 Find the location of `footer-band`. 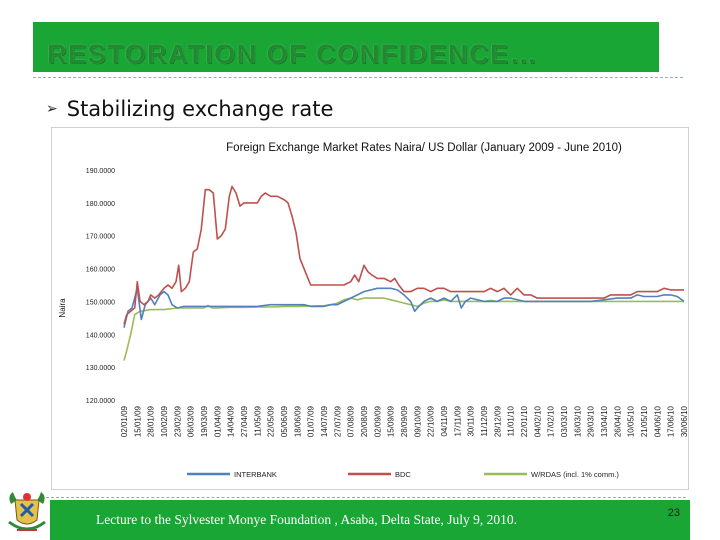

footer-band is located at coordinates (370, 520).